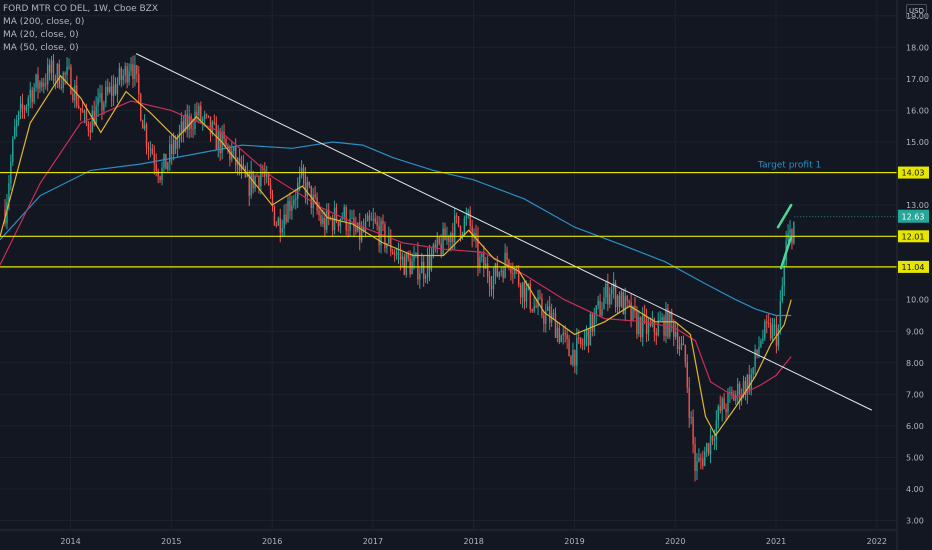 This screenshot has height=550, width=932. Describe the element at coordinates (917, 300) in the screenshot. I see `y-tick-label: 10.00` at that location.